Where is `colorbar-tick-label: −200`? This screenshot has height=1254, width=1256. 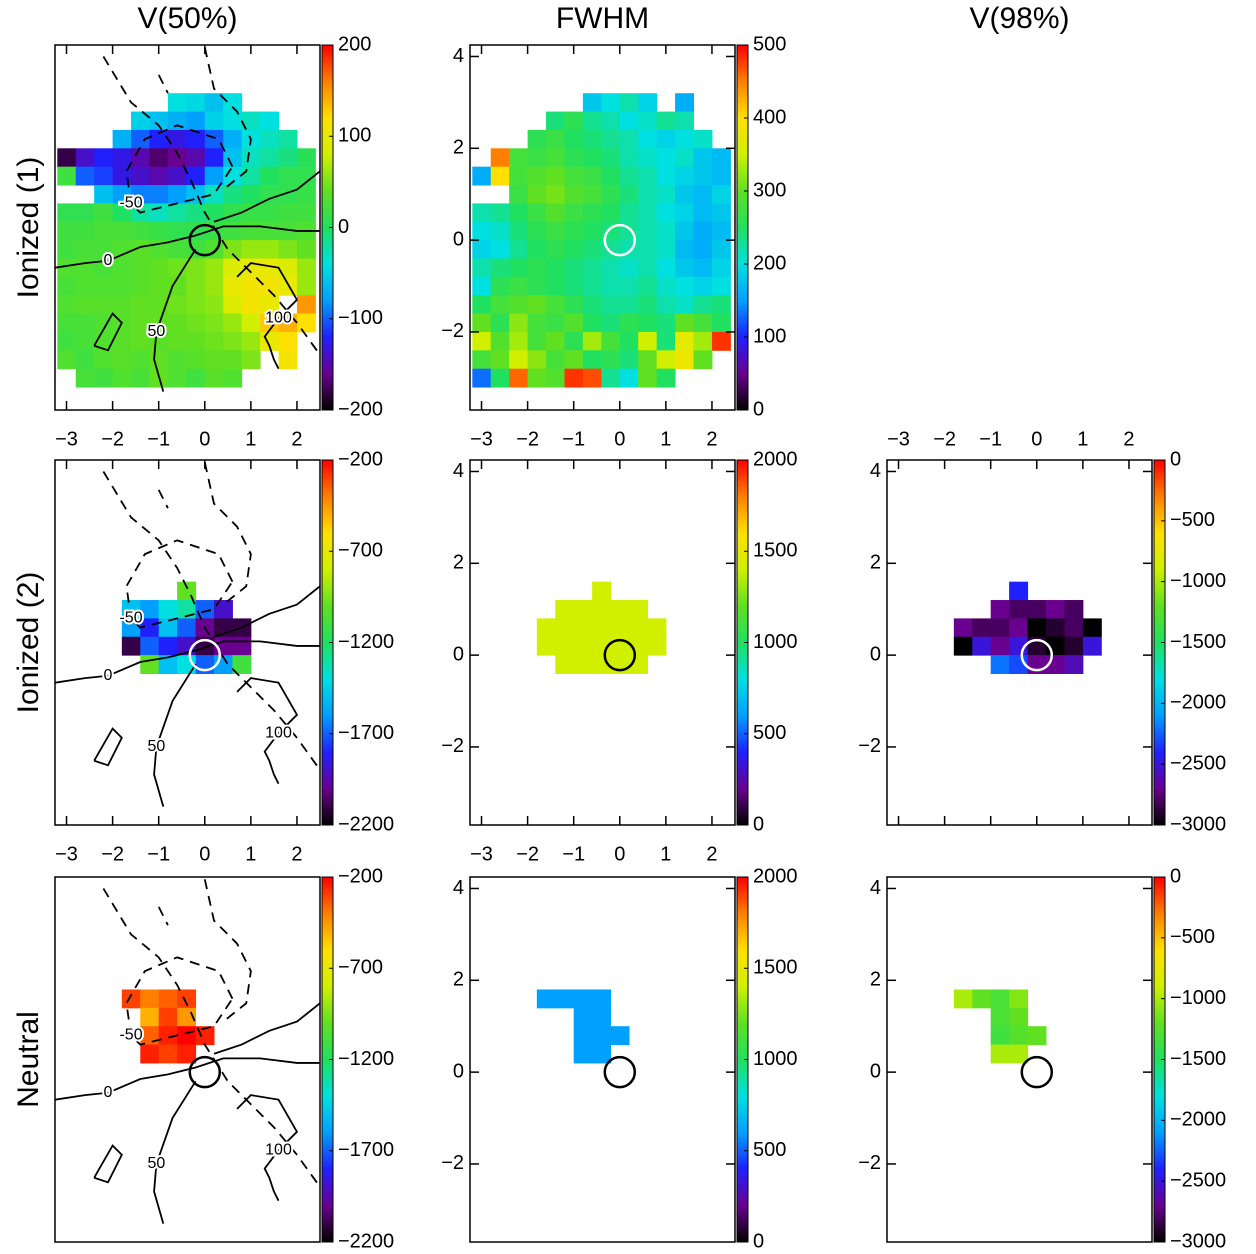
colorbar-tick-label: −200 is located at coordinates (360, 459).